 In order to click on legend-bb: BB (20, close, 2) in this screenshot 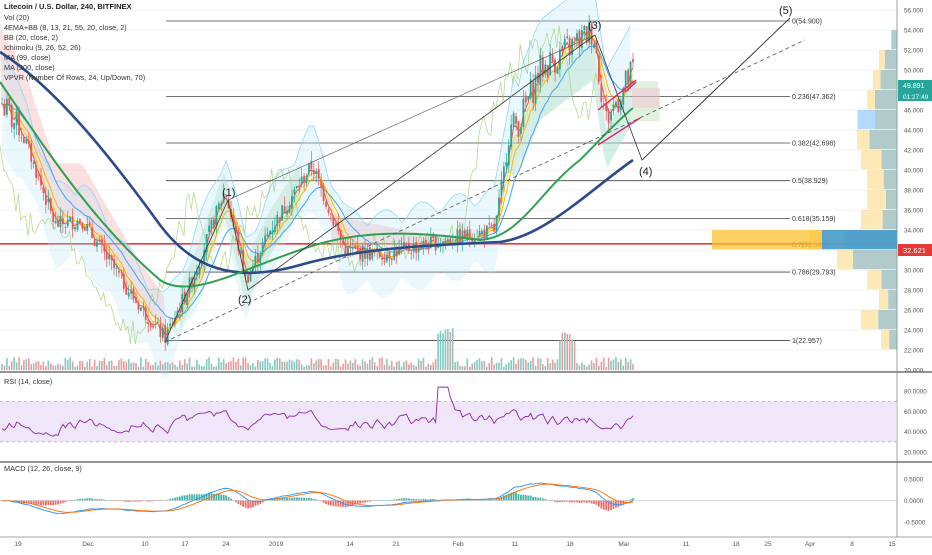, I will do `click(31, 37)`.